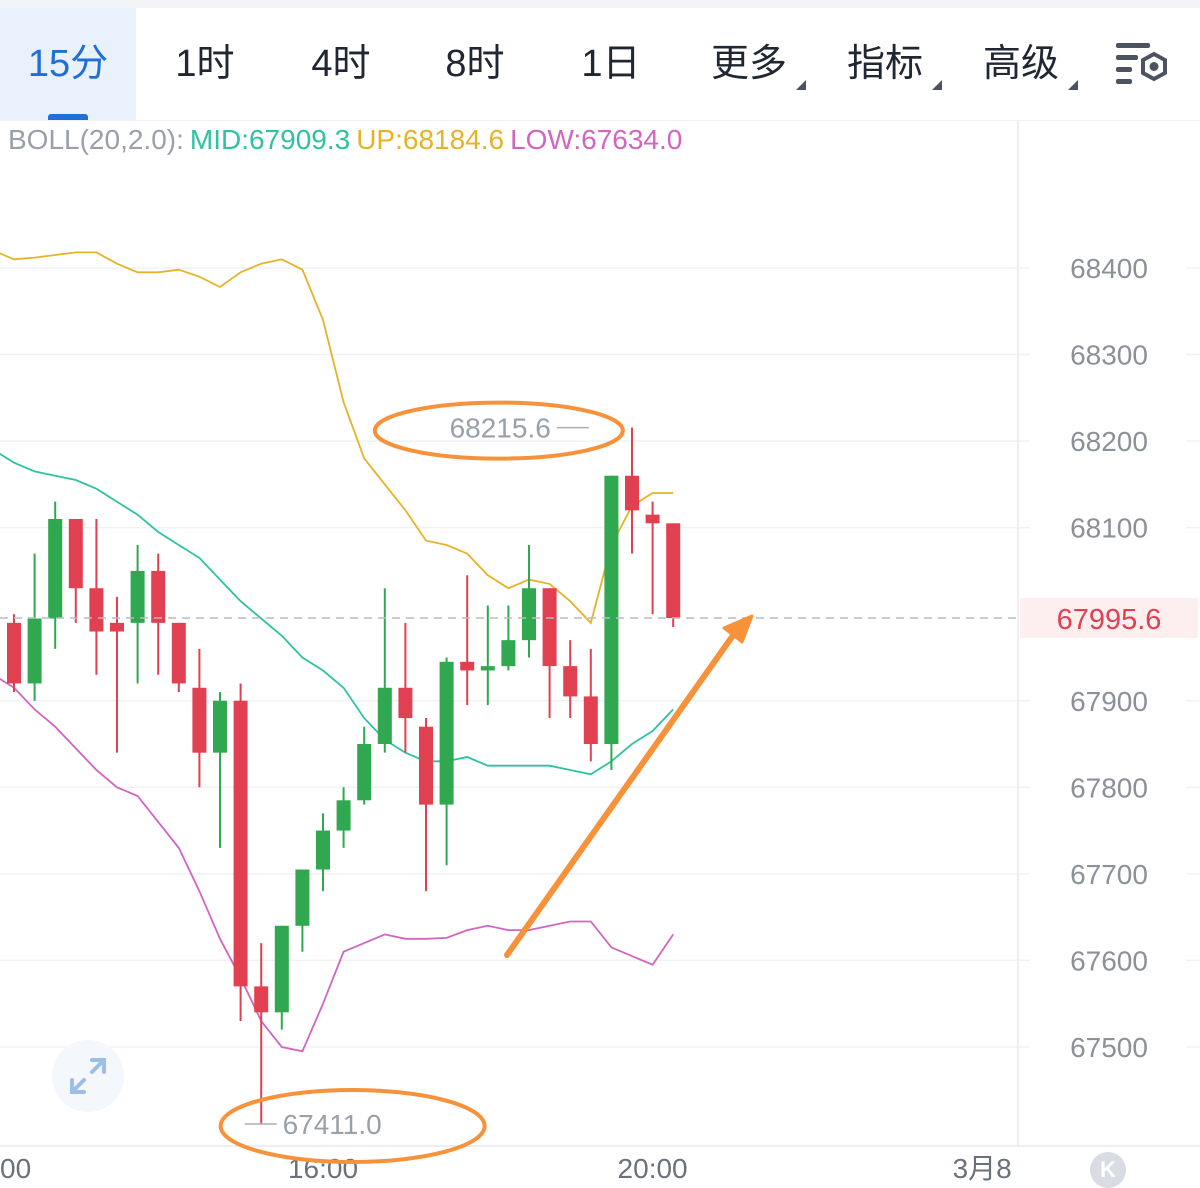 The image size is (1200, 1188). What do you see at coordinates (748, 64) in the screenshot?
I see `tab-label: 更多` at bounding box center [748, 64].